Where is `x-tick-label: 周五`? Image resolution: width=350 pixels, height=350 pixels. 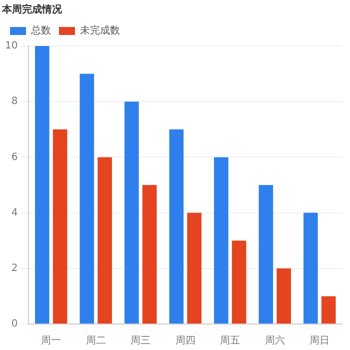 x-tick-label: 周五 is located at coordinates (230, 341).